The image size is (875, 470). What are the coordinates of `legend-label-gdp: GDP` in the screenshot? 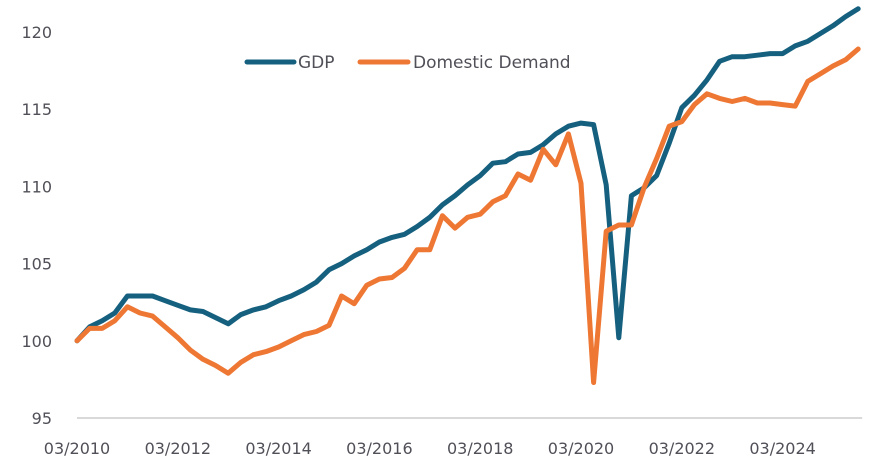 It's located at (316, 63).